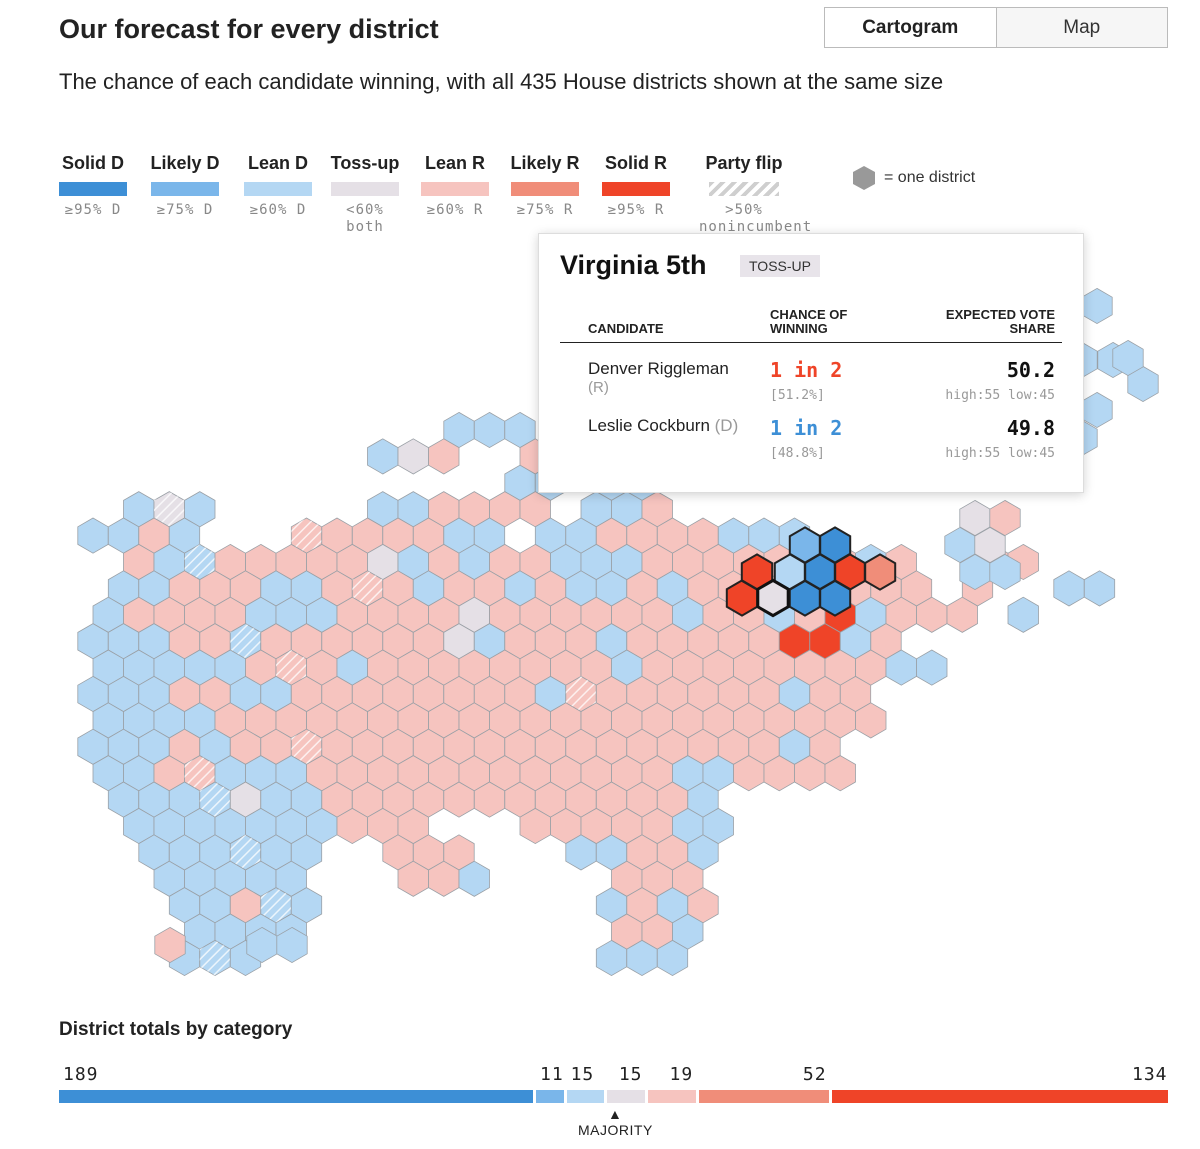 This screenshot has height=1149, width=1200. What do you see at coordinates (582, 1074) in the screenshot?
I see `totals-count-lean-d: 15` at bounding box center [582, 1074].